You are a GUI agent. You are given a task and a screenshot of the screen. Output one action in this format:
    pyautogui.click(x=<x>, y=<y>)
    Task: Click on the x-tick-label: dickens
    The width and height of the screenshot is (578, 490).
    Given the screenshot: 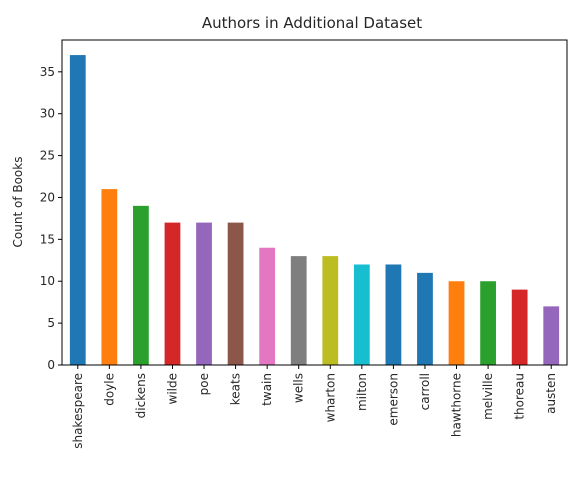 What is the action you would take?
    pyautogui.click(x=141, y=395)
    